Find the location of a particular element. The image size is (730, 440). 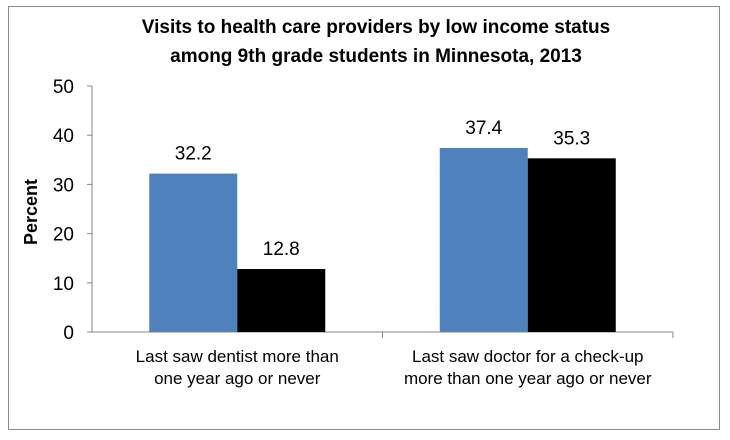

y-tick-label: 0 is located at coordinates (68, 333).